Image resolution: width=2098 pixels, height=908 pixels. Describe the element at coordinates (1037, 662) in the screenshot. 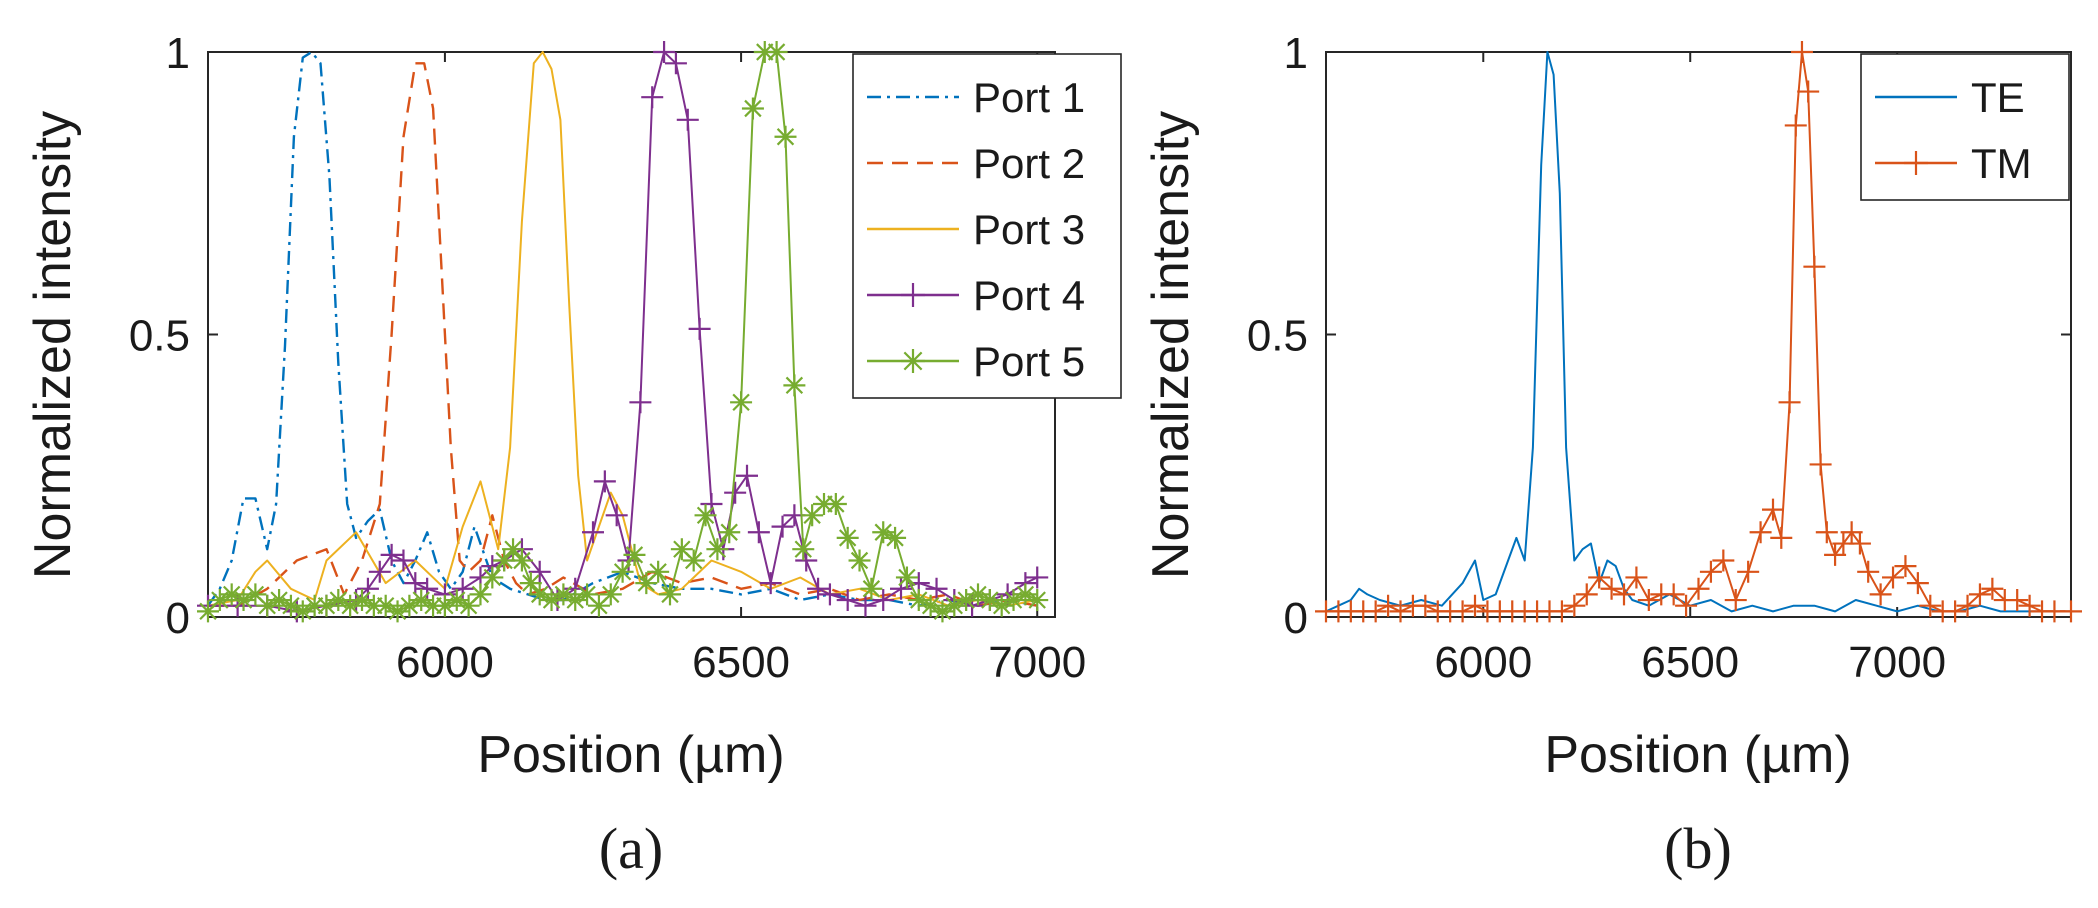

I see `x-tick-label: 7000` at that location.